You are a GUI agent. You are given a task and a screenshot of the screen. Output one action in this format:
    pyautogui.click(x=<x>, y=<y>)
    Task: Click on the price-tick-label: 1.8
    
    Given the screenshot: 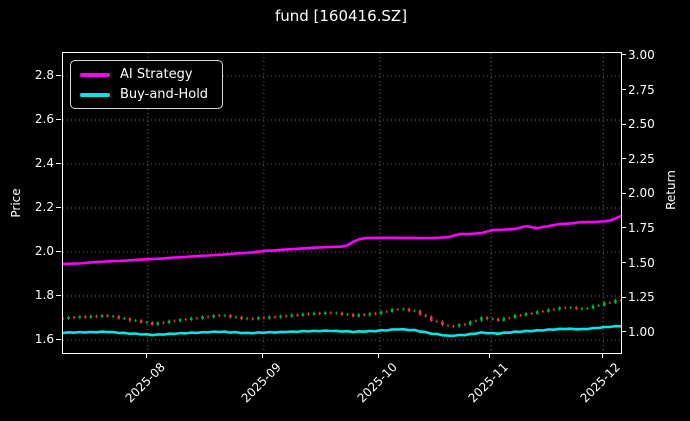 What is the action you would take?
    pyautogui.click(x=44, y=295)
    